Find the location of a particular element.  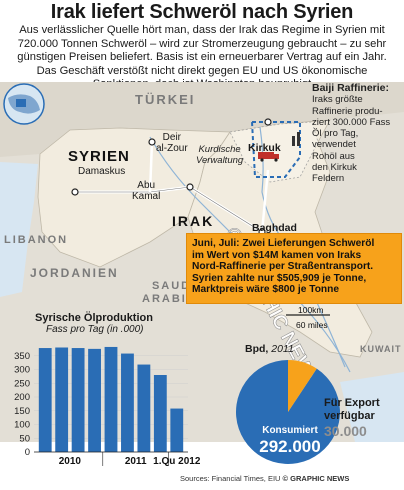

scale-km: 100km is located at coordinates (311, 310).